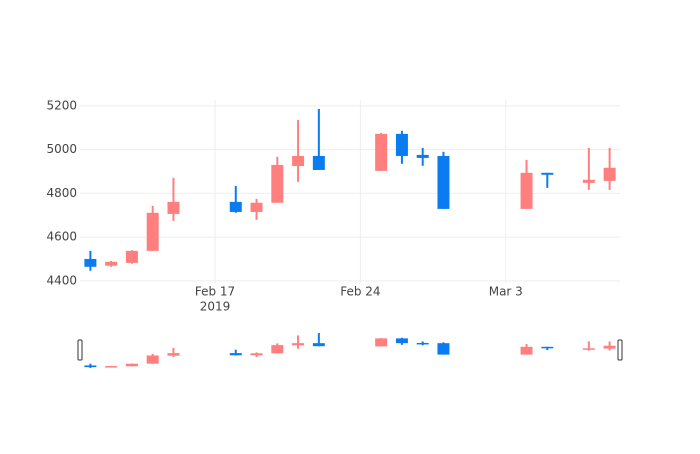  Describe the element at coordinates (350, 350) in the screenshot. I see `range-slider` at that location.